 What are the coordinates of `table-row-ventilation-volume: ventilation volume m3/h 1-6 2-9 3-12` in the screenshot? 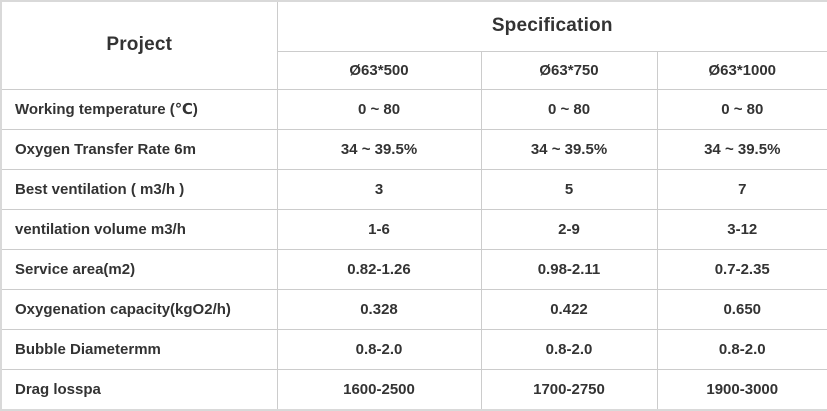 It's located at (413, 229).